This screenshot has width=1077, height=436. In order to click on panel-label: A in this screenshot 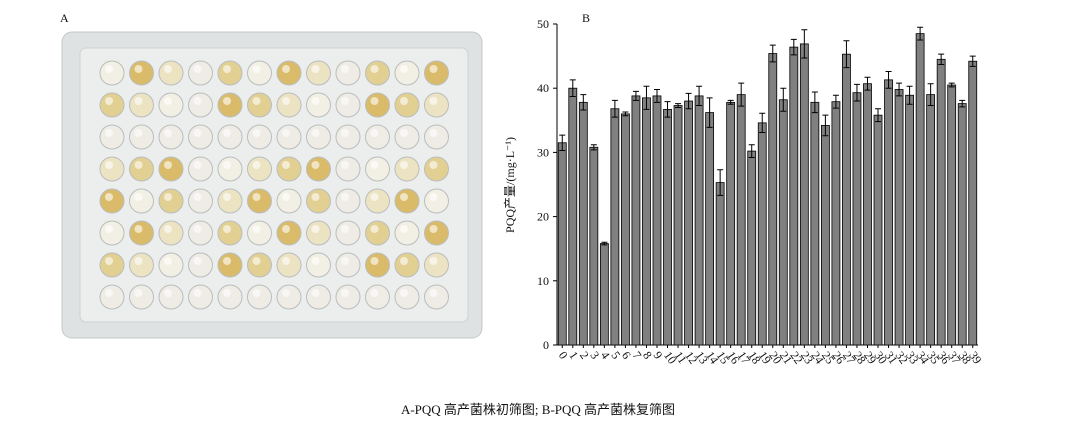, I will do `click(64, 18)`.